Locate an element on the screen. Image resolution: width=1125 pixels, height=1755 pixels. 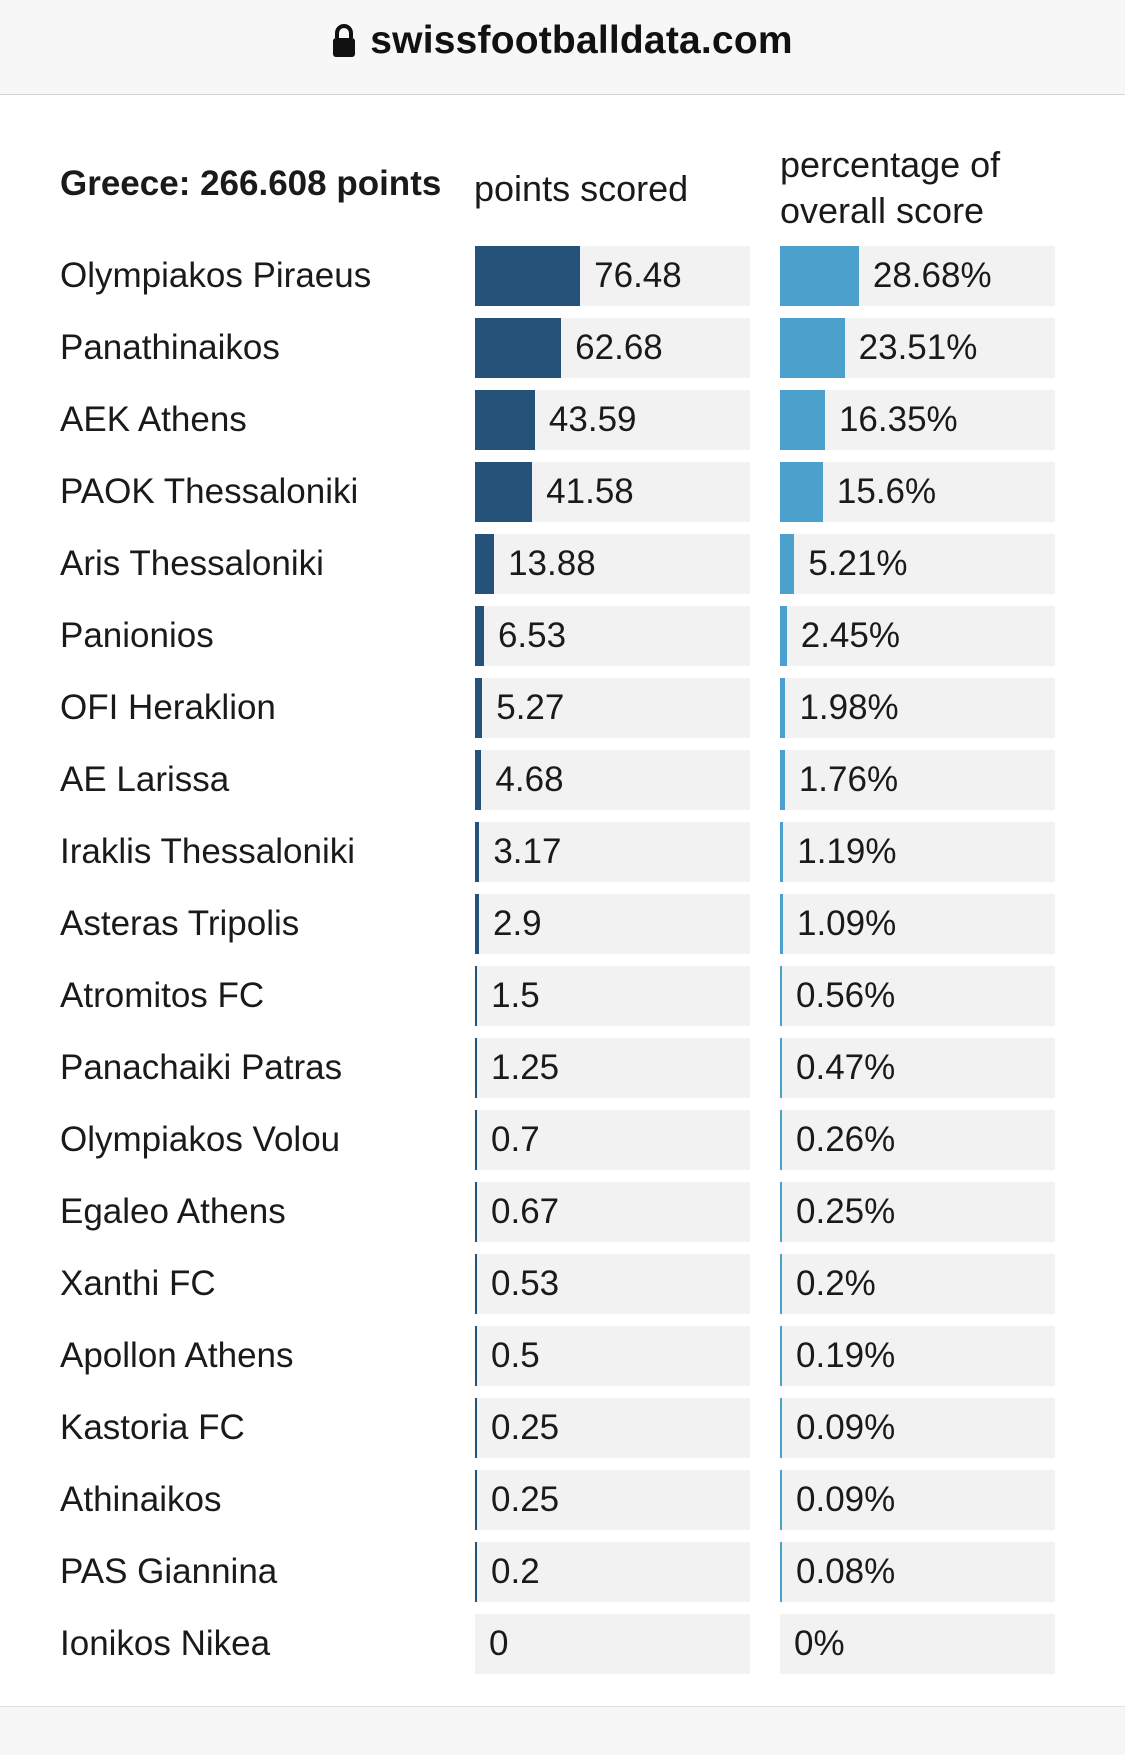
points-value-label: 13.88 is located at coordinates (552, 563).